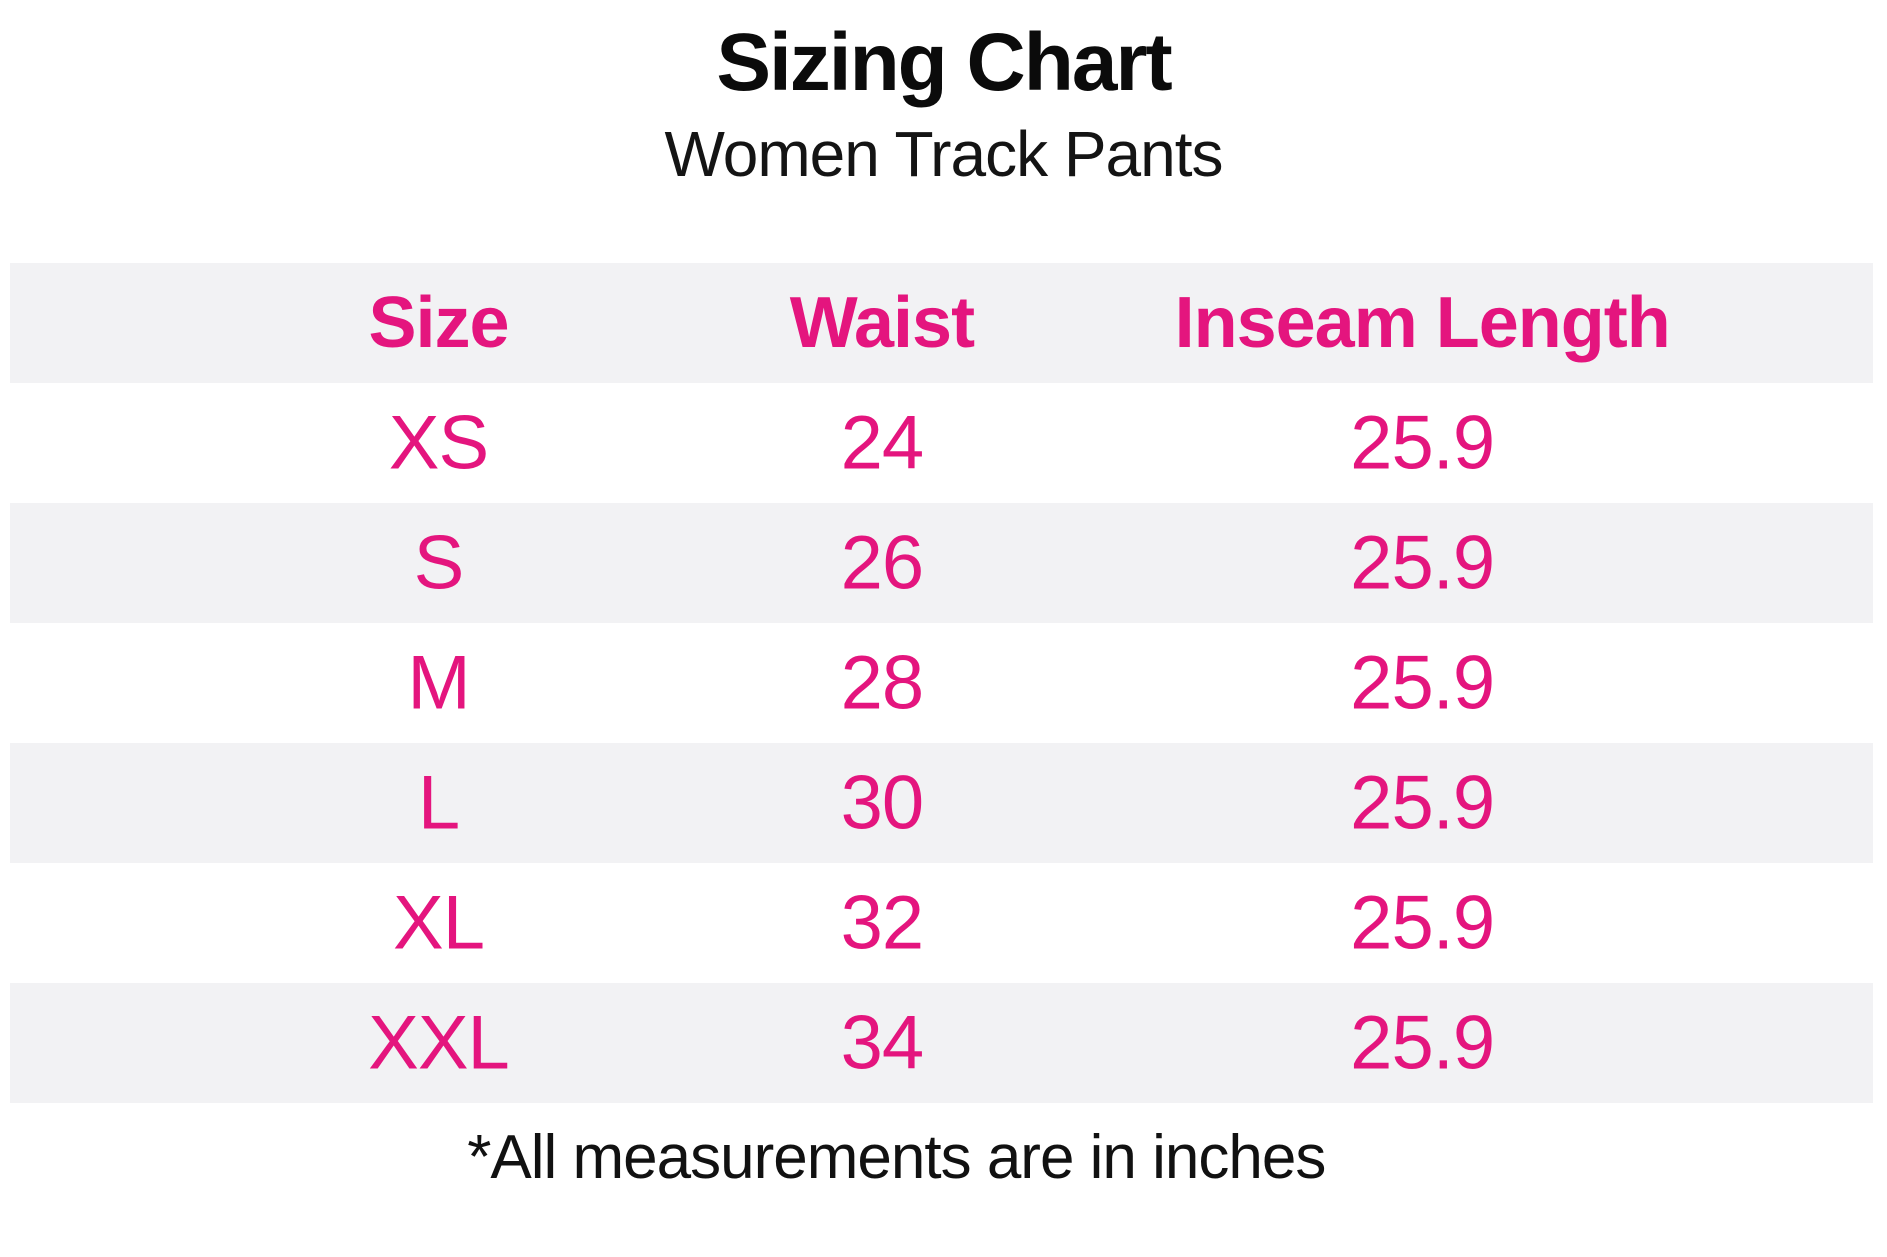  Describe the element at coordinates (896, 1157) in the screenshot. I see `measurements-footnote: *All measurements are in inches` at that location.